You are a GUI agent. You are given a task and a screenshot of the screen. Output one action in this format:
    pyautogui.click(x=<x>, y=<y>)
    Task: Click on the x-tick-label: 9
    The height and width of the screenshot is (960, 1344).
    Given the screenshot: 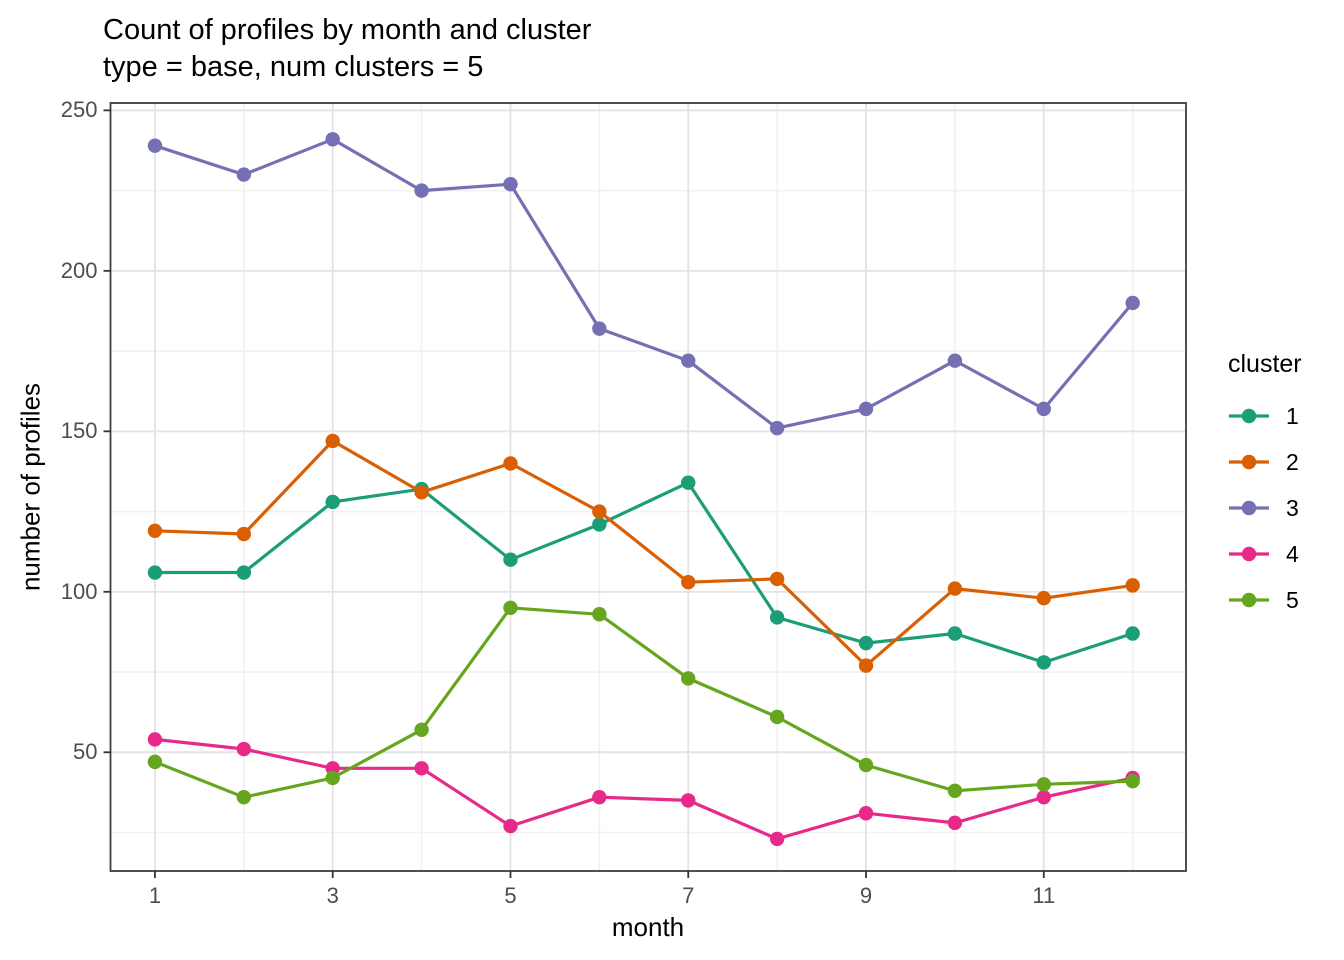 What is the action you would take?
    pyautogui.click(x=866, y=895)
    